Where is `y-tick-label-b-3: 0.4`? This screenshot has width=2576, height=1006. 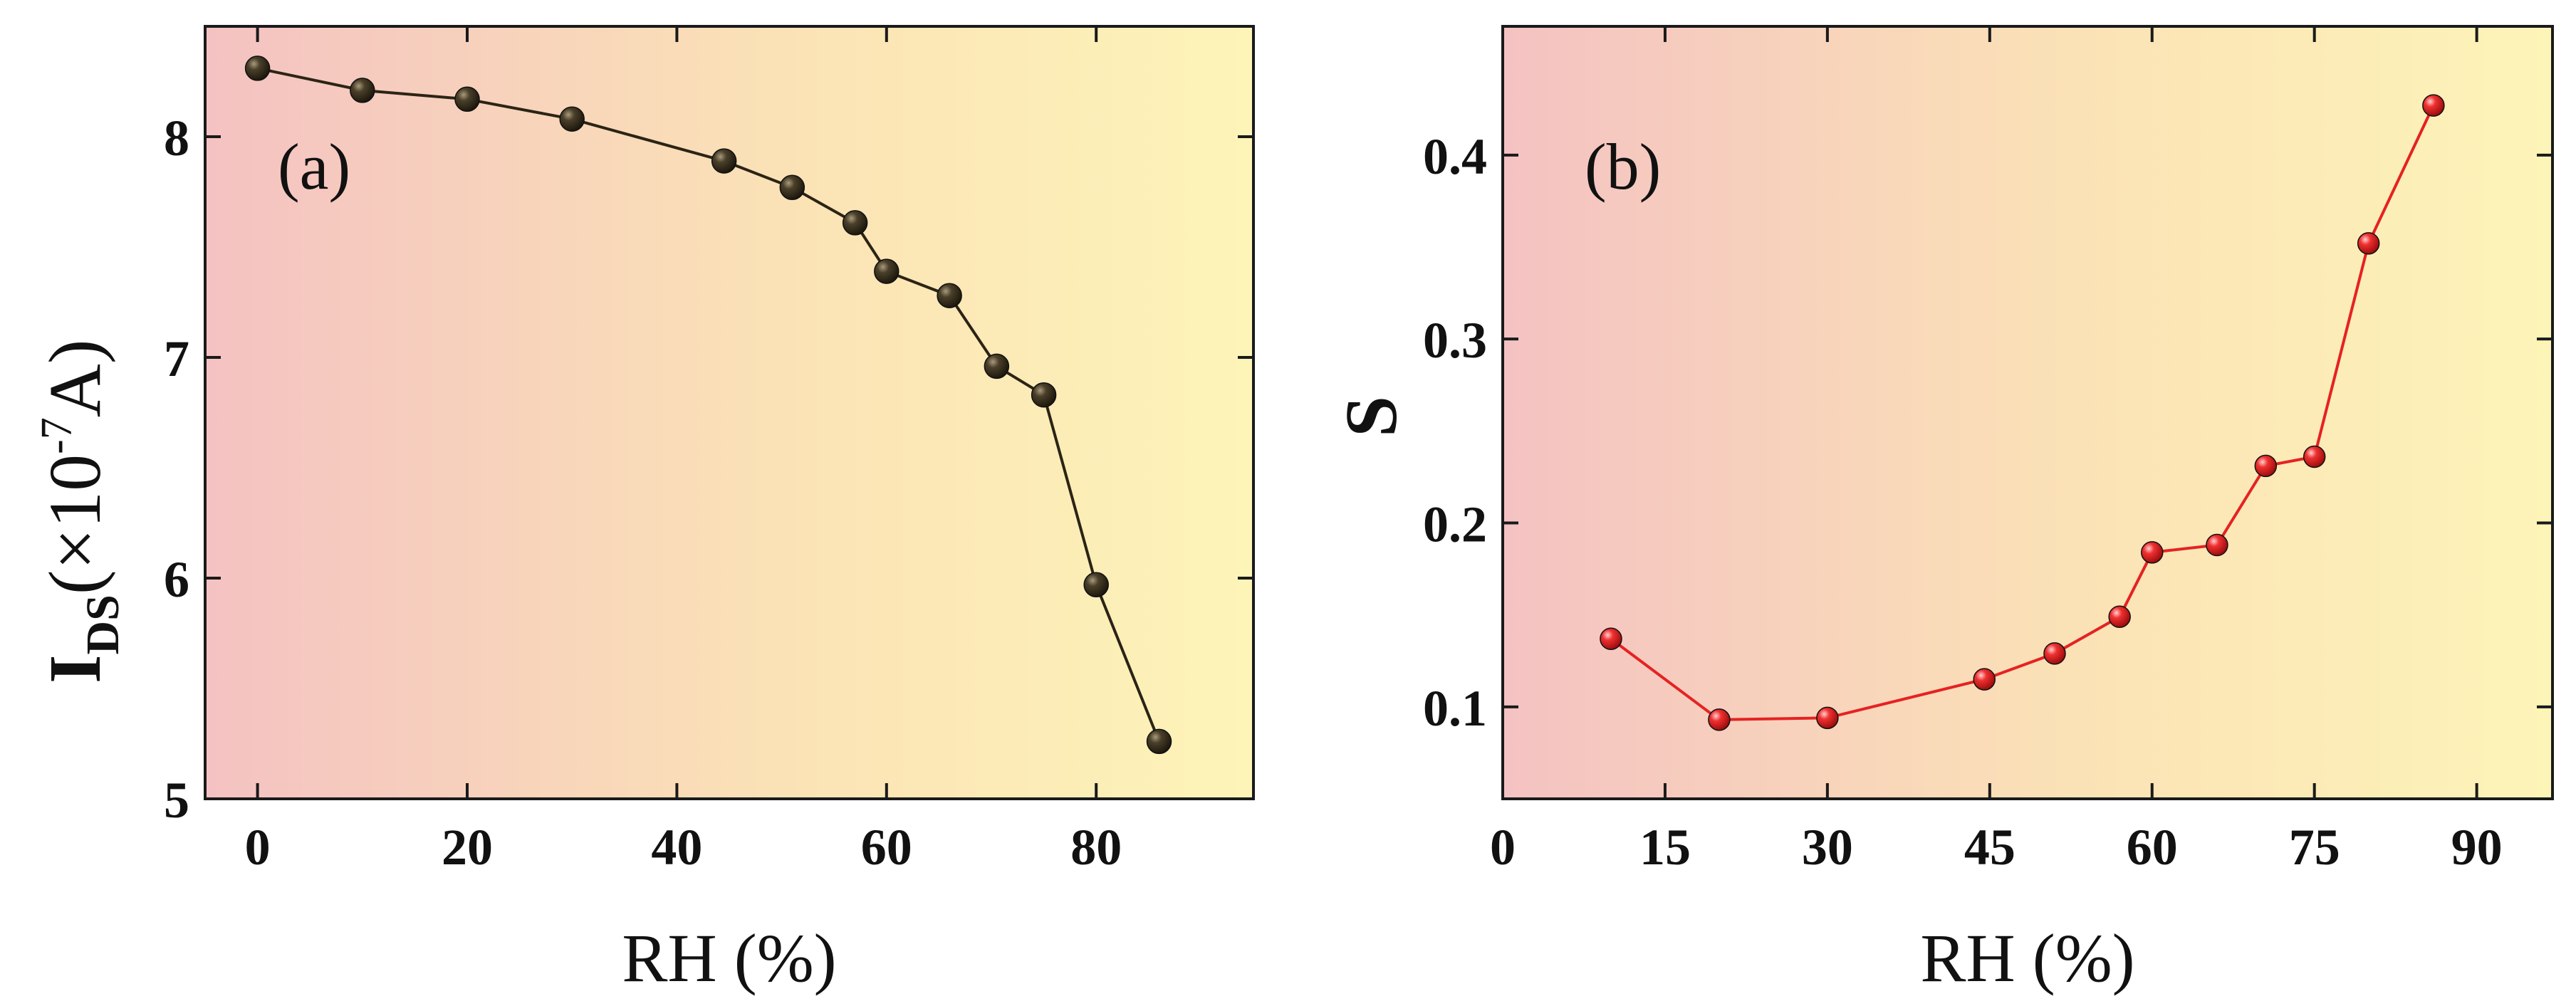 y-tick-label-b-3: 0.4 is located at coordinates (1455, 156).